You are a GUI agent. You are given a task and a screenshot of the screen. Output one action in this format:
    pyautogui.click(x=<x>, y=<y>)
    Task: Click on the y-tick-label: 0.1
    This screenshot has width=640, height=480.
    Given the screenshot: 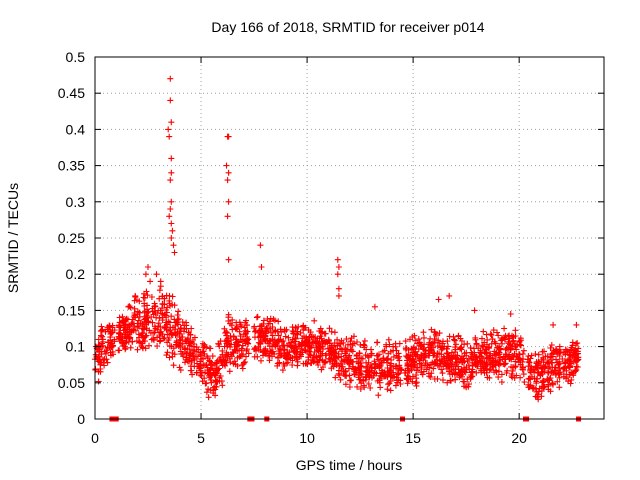 What is the action you would take?
    pyautogui.click(x=76, y=347)
    